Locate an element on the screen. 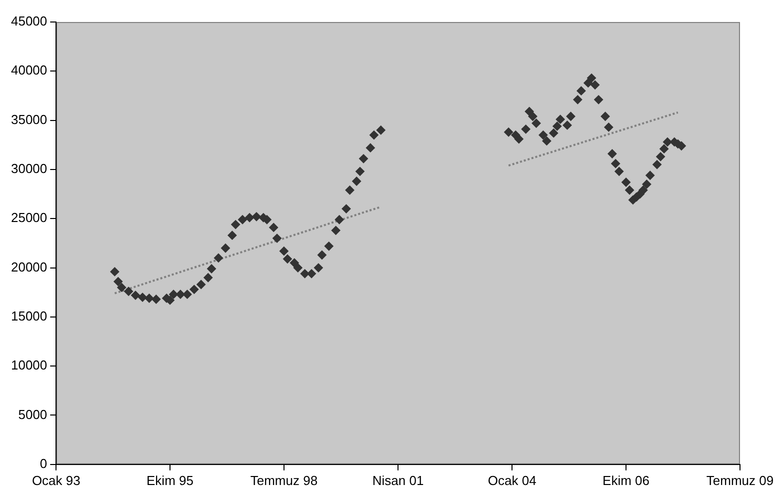 This screenshot has height=504, width=784. y-tick-label: 45000 is located at coordinates (29, 21).